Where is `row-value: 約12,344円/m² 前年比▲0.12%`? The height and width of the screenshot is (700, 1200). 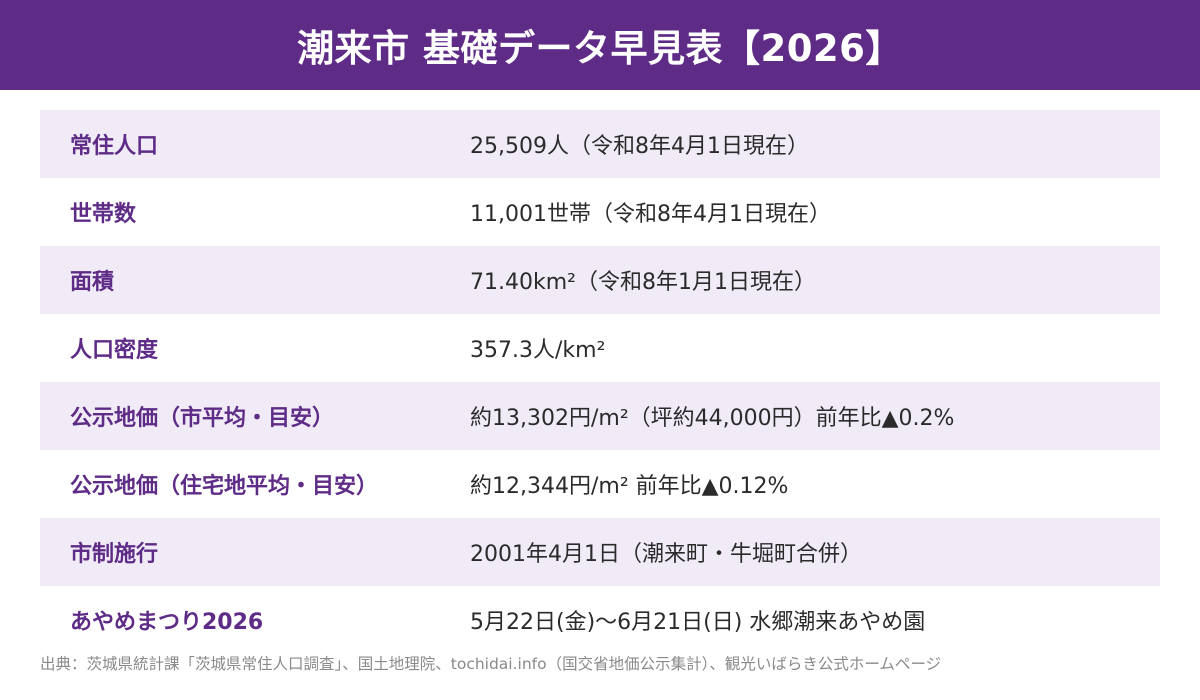
row-value: 約12,344円/m² 前年比▲0.12% is located at coordinates (629, 486).